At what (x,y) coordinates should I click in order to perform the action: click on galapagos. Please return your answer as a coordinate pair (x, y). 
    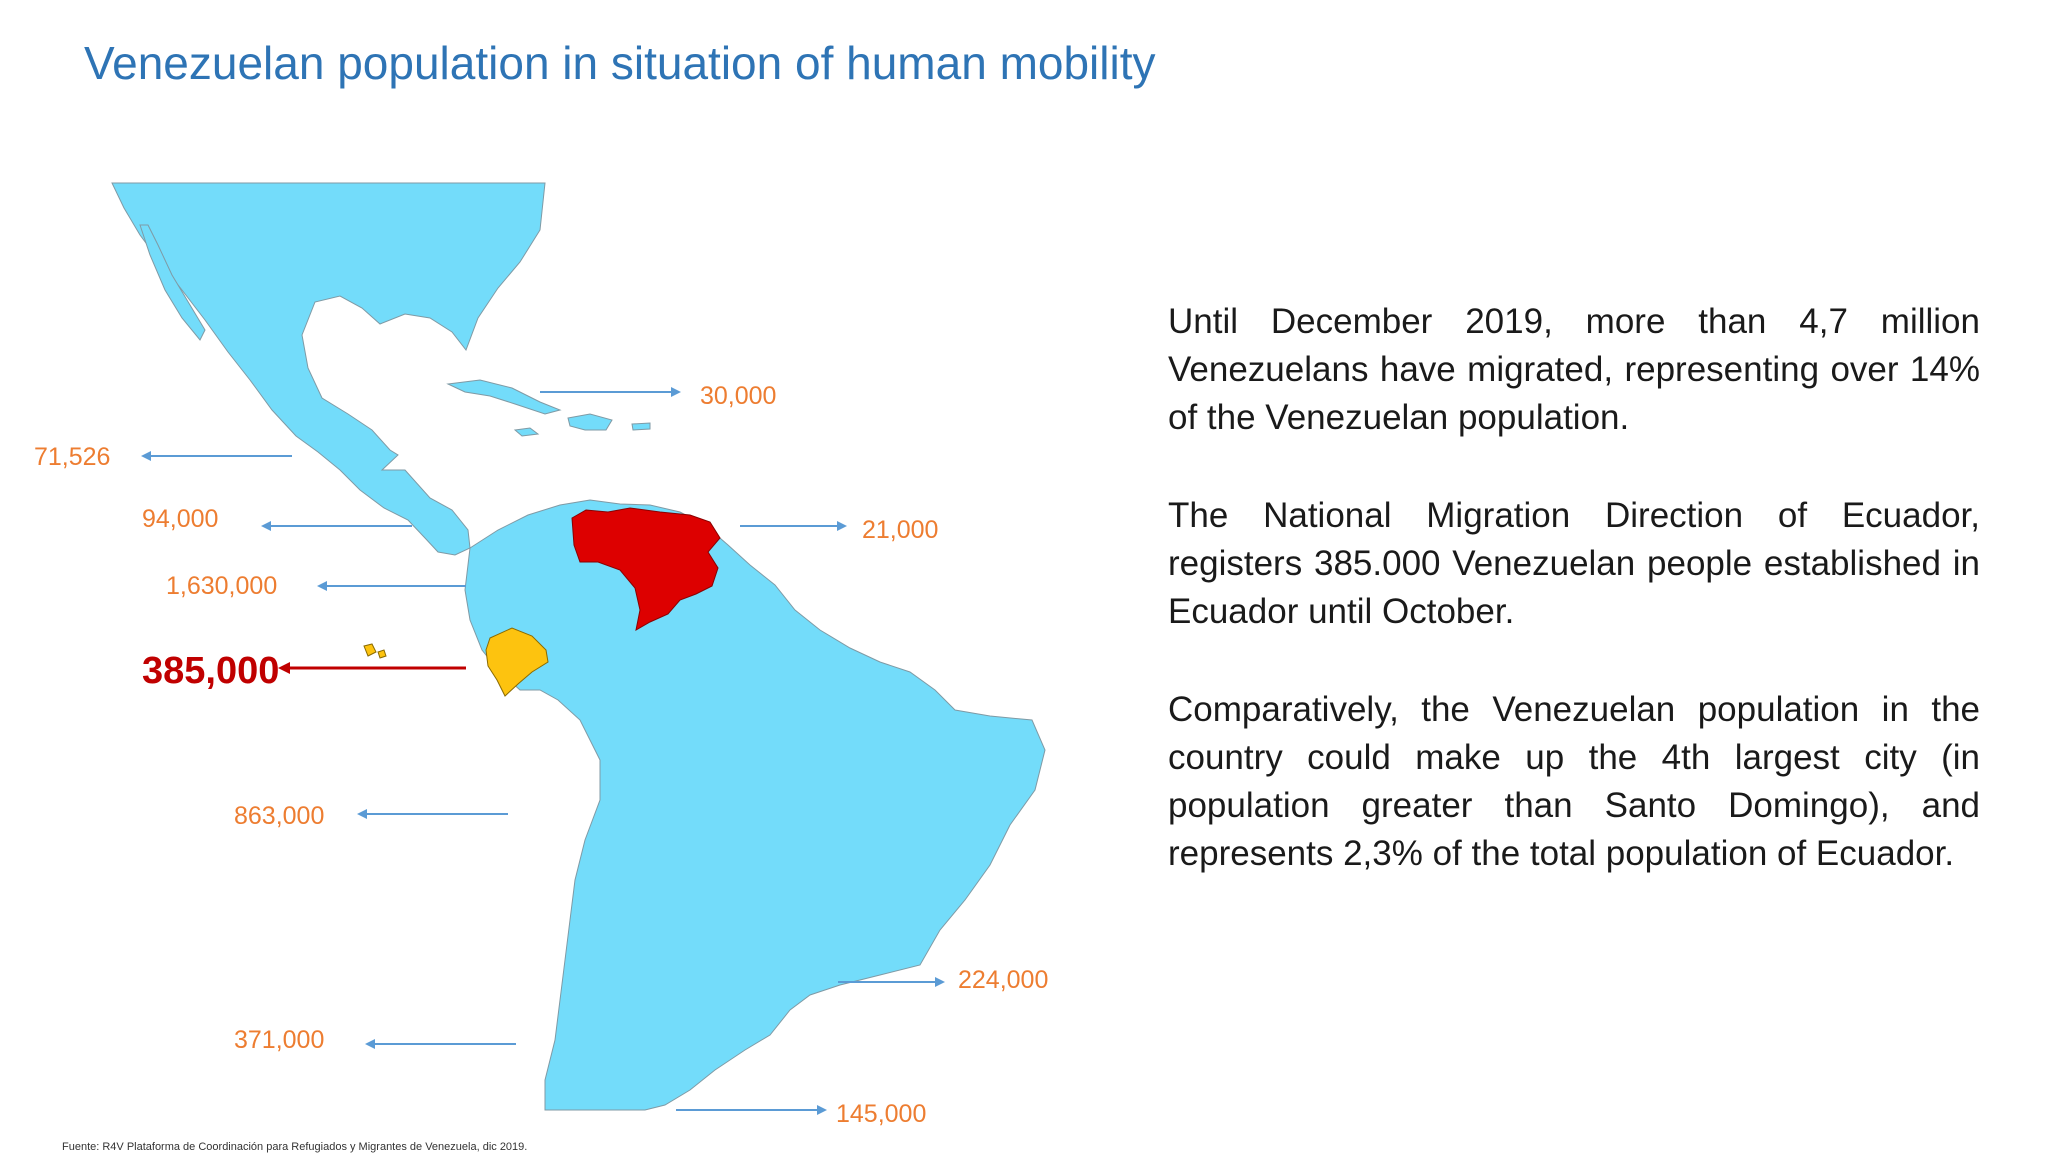
    Looking at the image, I should click on (375, 651).